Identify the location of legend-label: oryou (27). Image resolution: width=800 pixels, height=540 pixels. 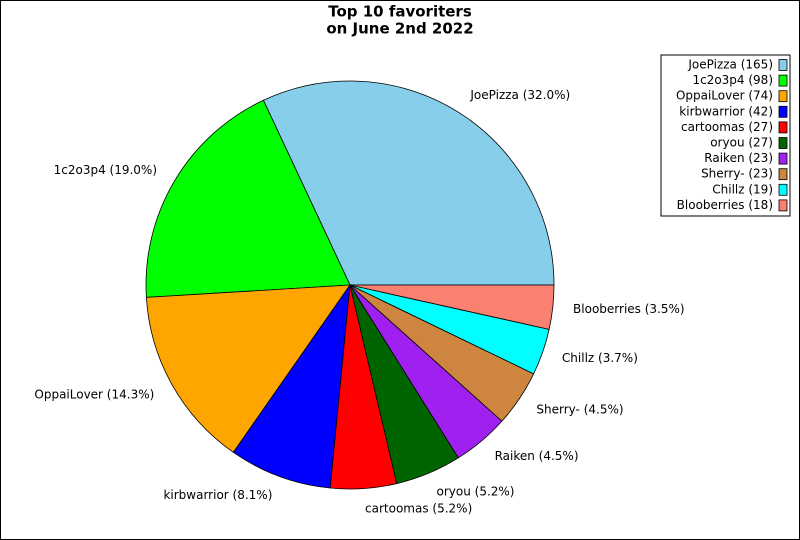
(741, 143).